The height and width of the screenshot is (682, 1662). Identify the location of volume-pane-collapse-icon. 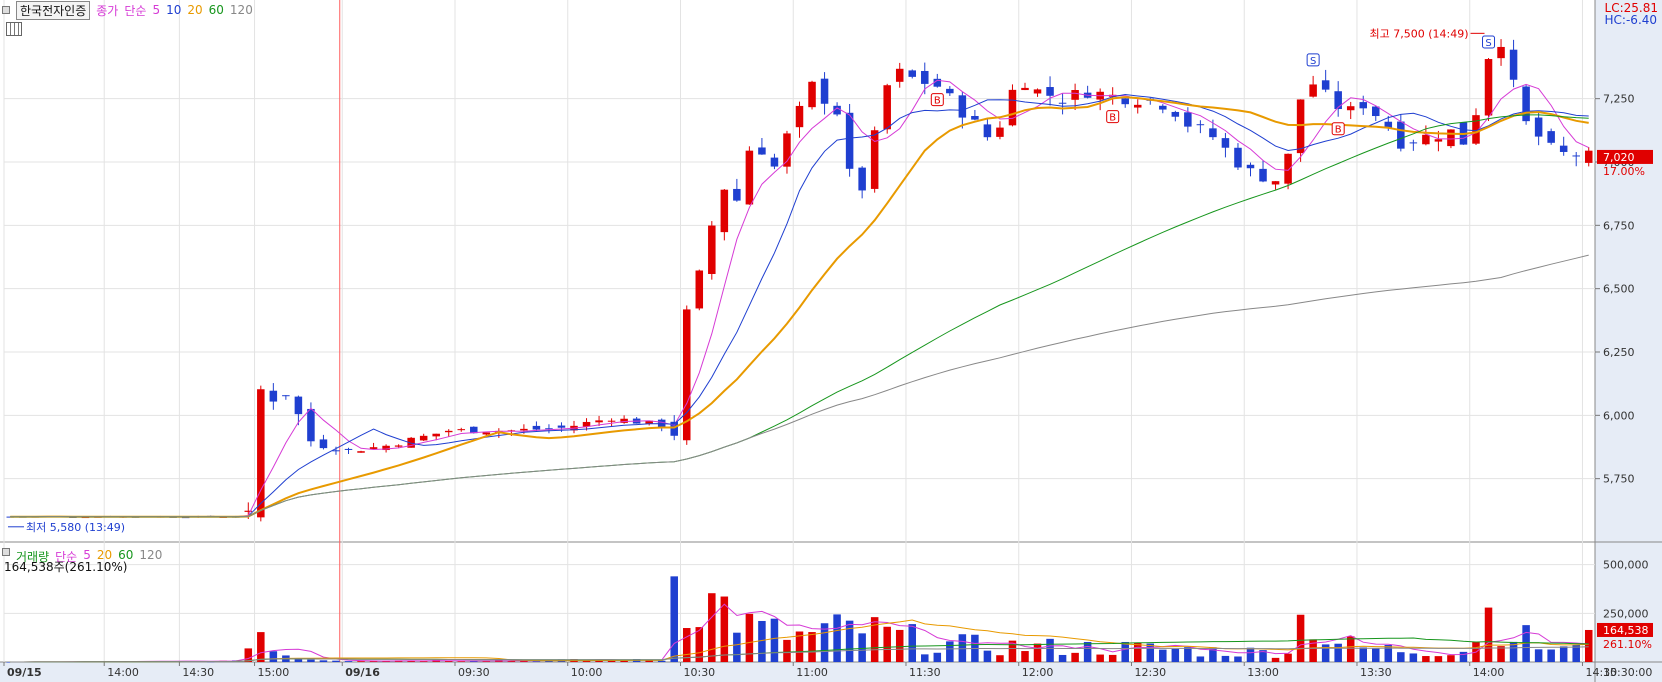
(6, 552).